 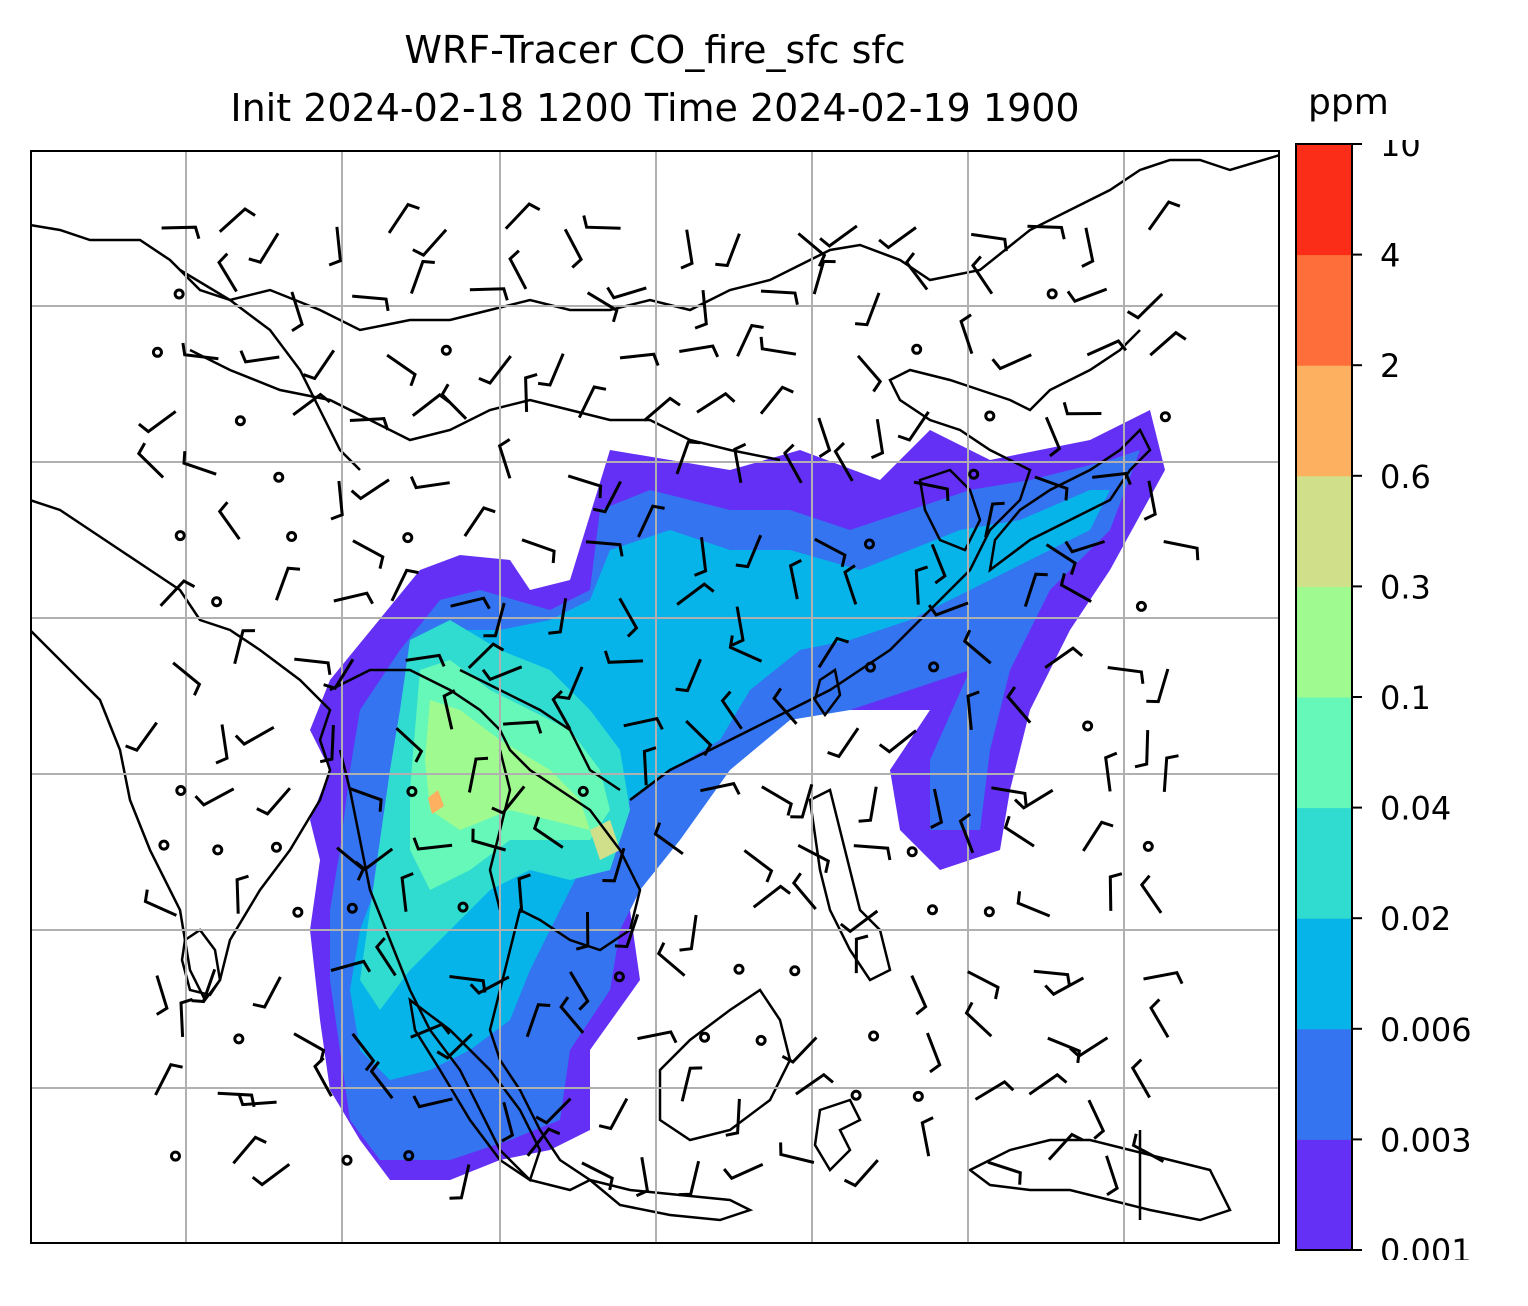 What do you see at coordinates (1390, 366) in the screenshot?
I see `colorbar-tick-label: 2` at bounding box center [1390, 366].